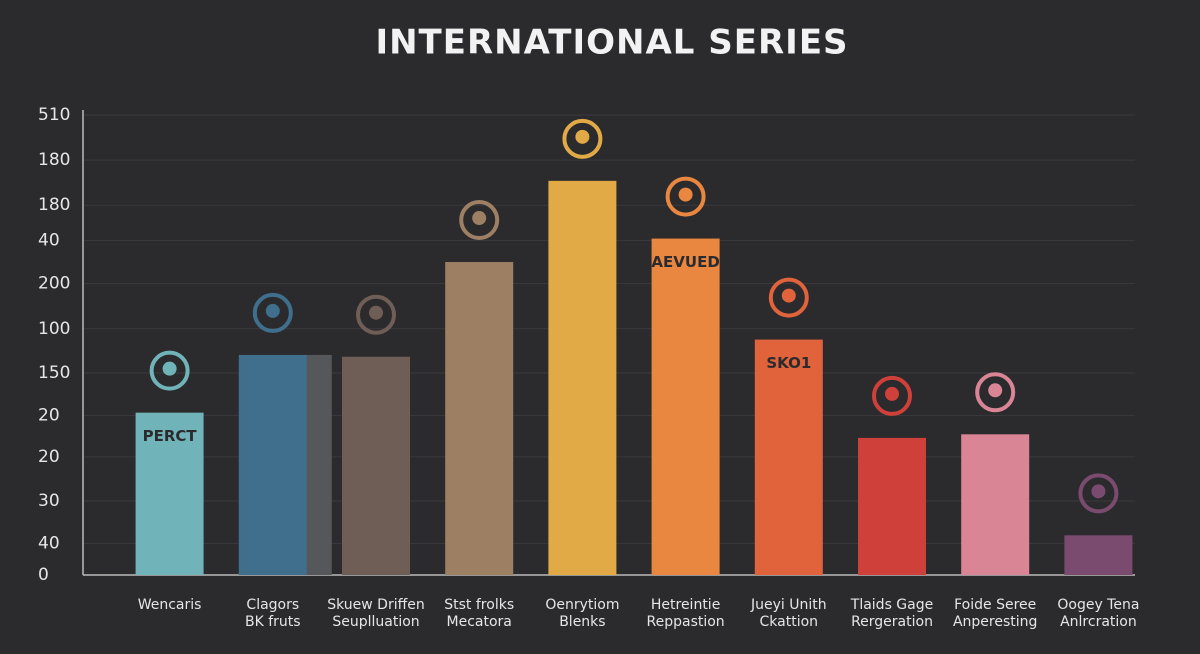 The height and width of the screenshot is (654, 1200). I want to click on chart-title: INTERNATIONAL SERIES, so click(611, 43).